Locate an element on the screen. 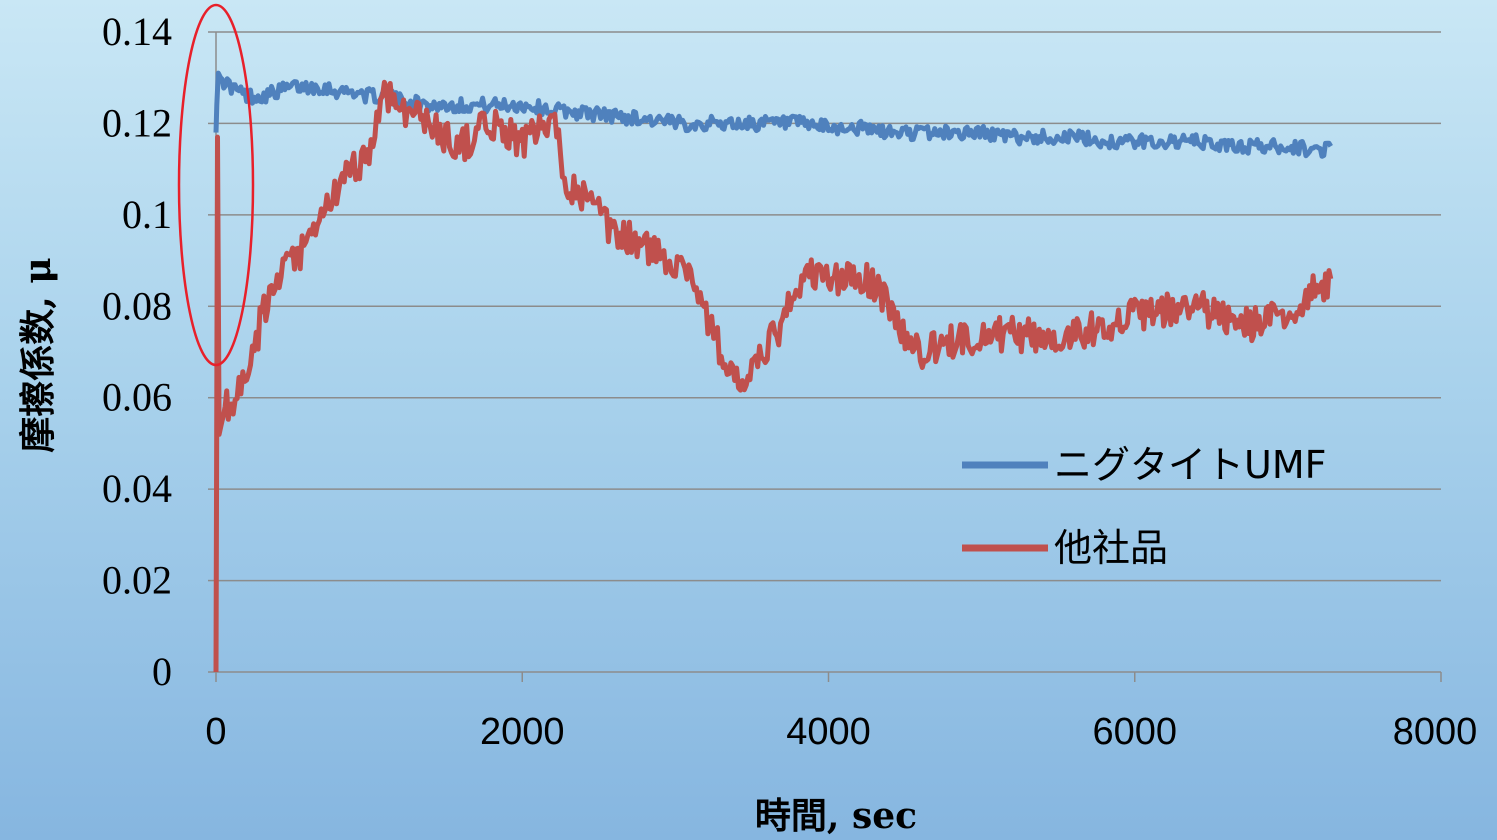 The width and height of the screenshot is (1497, 840). y-tick-label: 0.06 is located at coordinates (137, 397).